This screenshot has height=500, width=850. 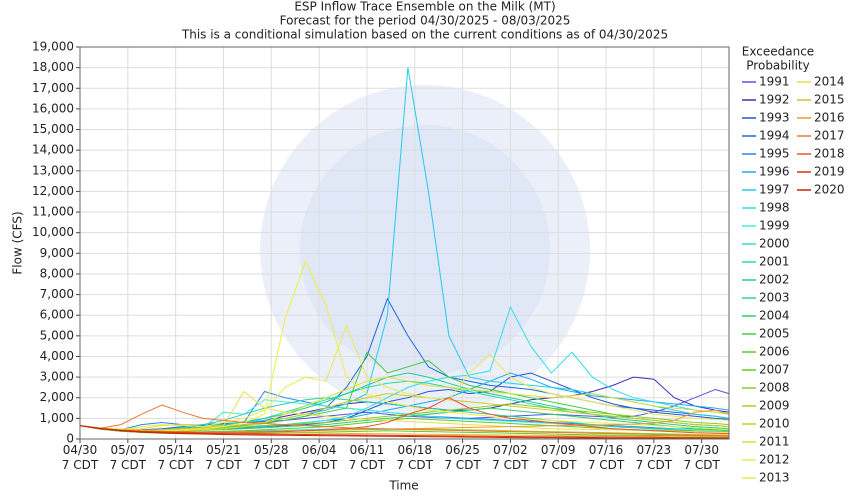 I want to click on x-axis-label: Time, so click(x=403, y=486).